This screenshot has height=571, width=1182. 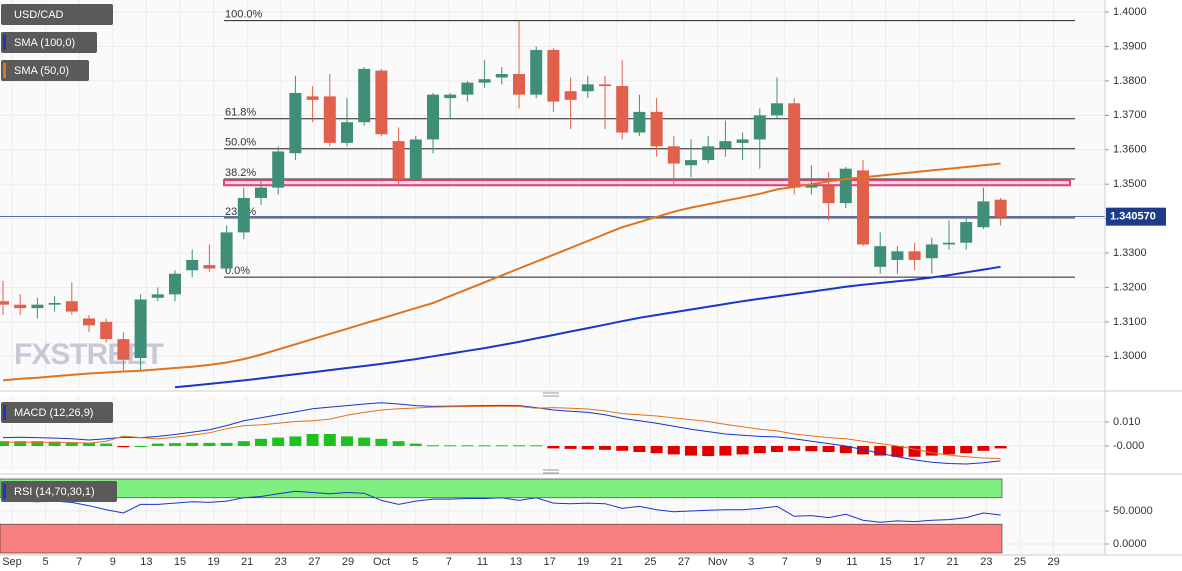 I want to click on x-tick-label: 7, so click(x=79, y=562).